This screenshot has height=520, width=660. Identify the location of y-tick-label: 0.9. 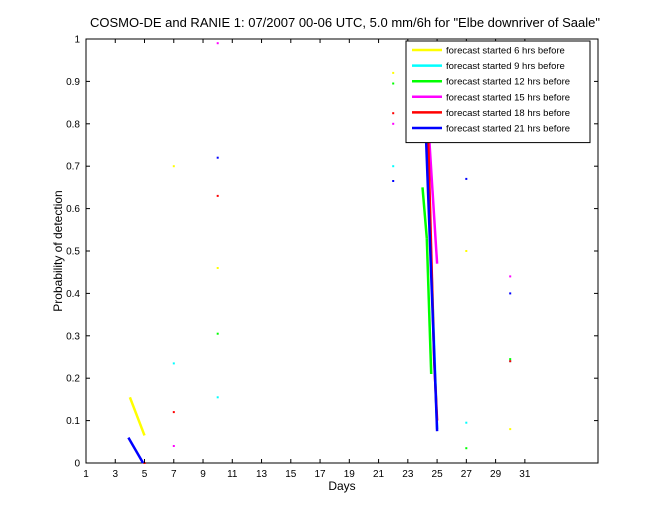
(73, 82).